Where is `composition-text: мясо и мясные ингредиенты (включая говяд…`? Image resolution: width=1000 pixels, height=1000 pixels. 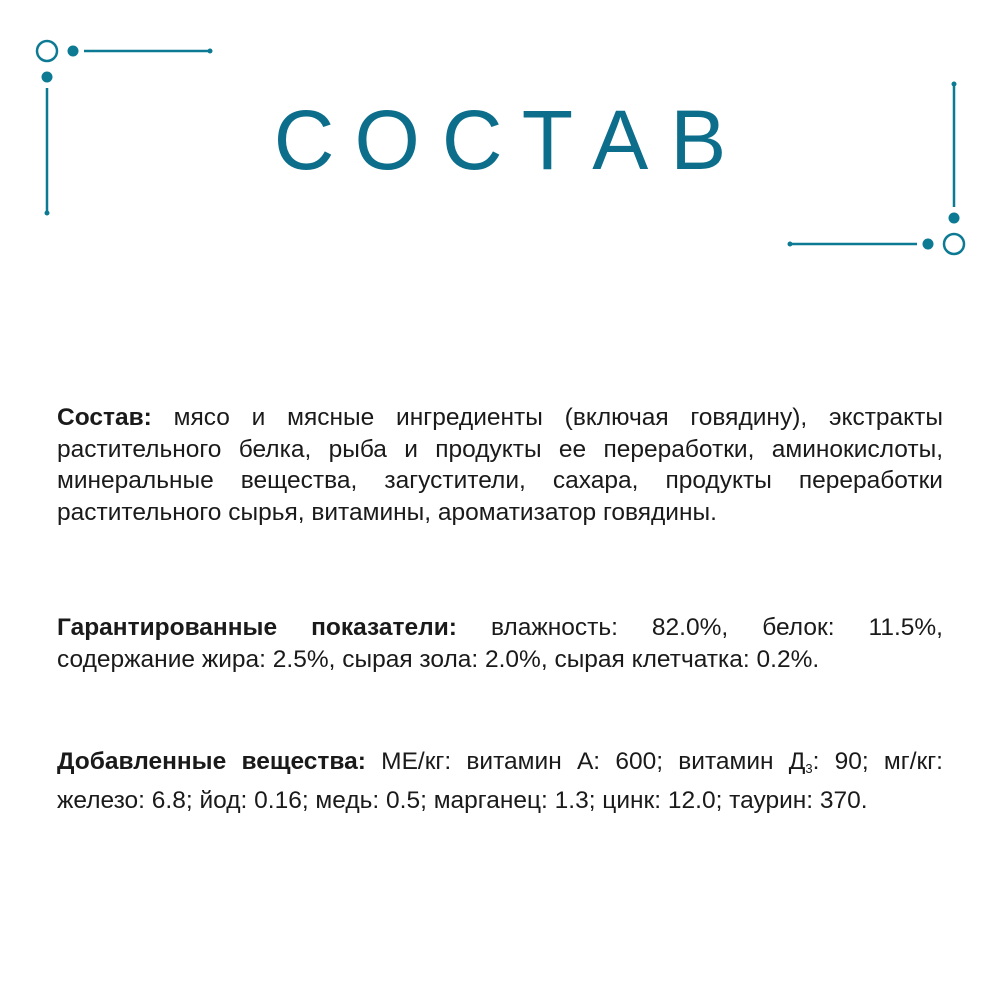
composition-text: мясо и мясные ингредиенты (включая говяд… is located at coordinates (500, 465).